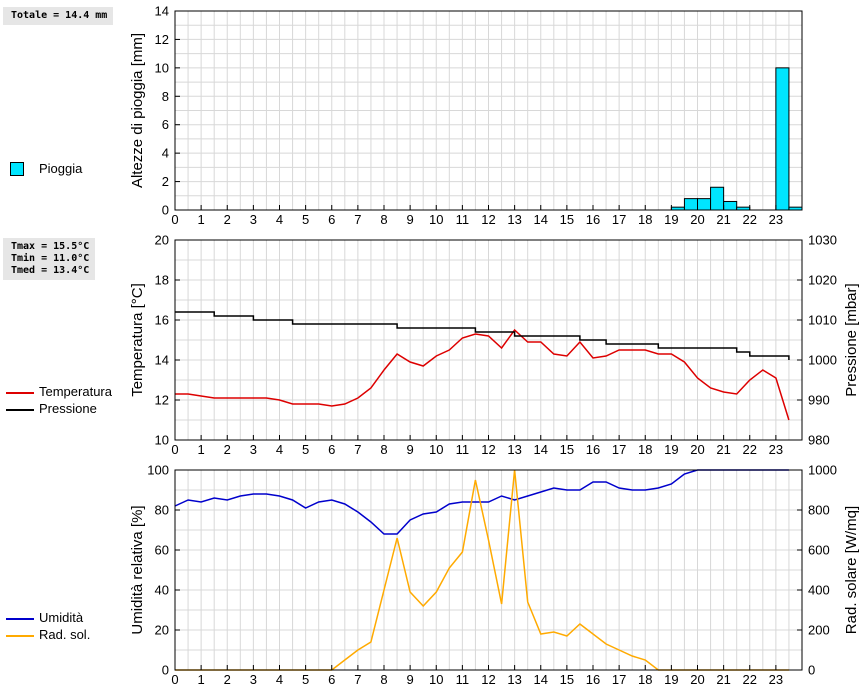 The image size is (860, 690). What do you see at coordinates (162, 440) in the screenshot?
I see `y-tick-label: 10` at bounding box center [162, 440].